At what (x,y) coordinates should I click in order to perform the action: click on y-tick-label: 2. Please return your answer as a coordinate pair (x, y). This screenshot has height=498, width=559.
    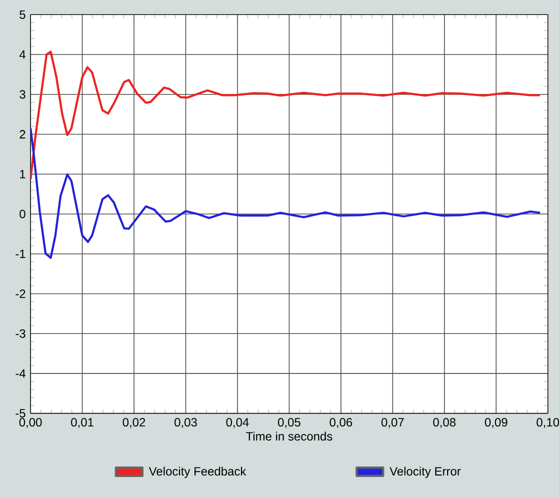
    Looking at the image, I should click on (23, 134).